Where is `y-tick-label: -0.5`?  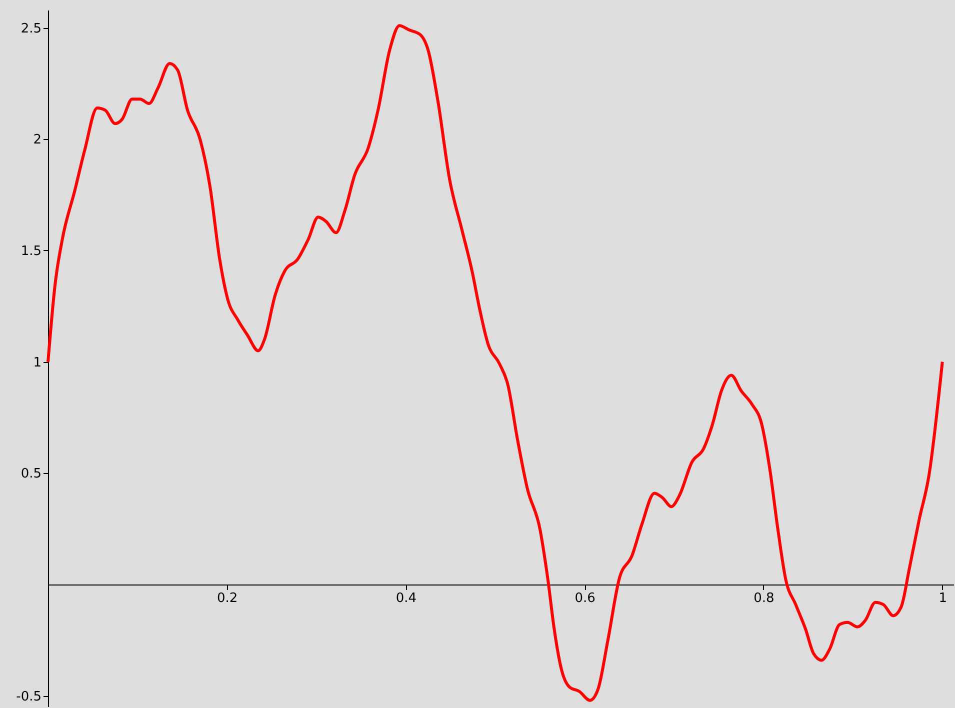
y-tick-label: -0.5 is located at coordinates (29, 696).